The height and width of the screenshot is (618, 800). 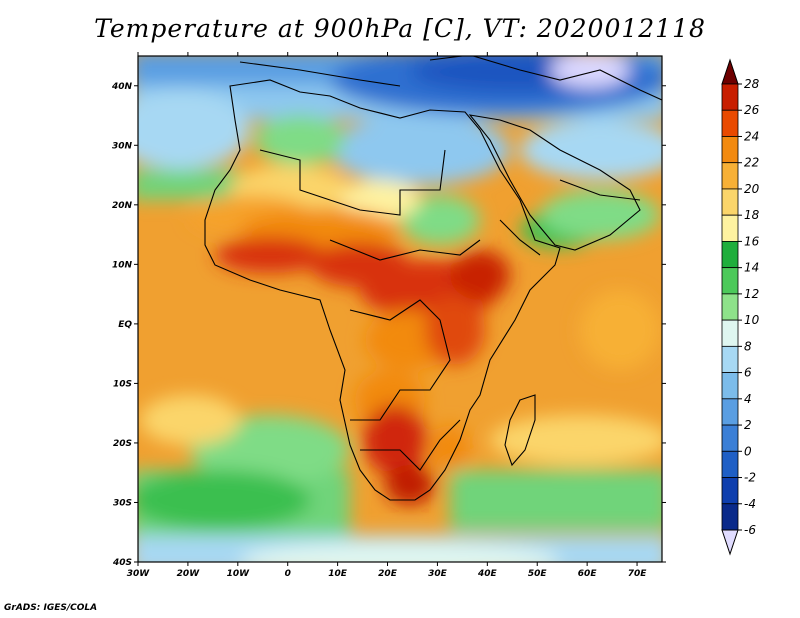 What do you see at coordinates (750, 530) in the screenshot?
I see `colorbar-label: -6` at bounding box center [750, 530].